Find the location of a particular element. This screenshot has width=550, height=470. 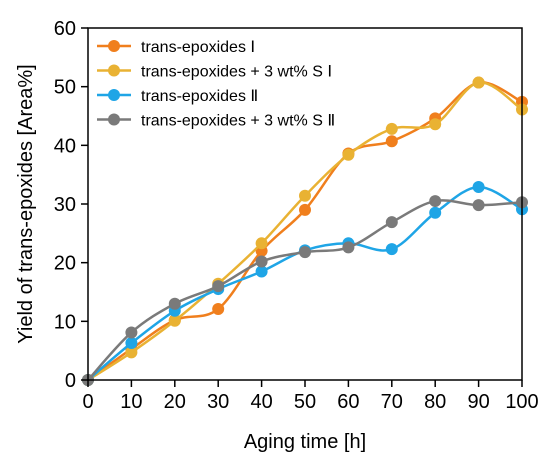

y-tick-label: 10 is located at coordinates (65, 322).